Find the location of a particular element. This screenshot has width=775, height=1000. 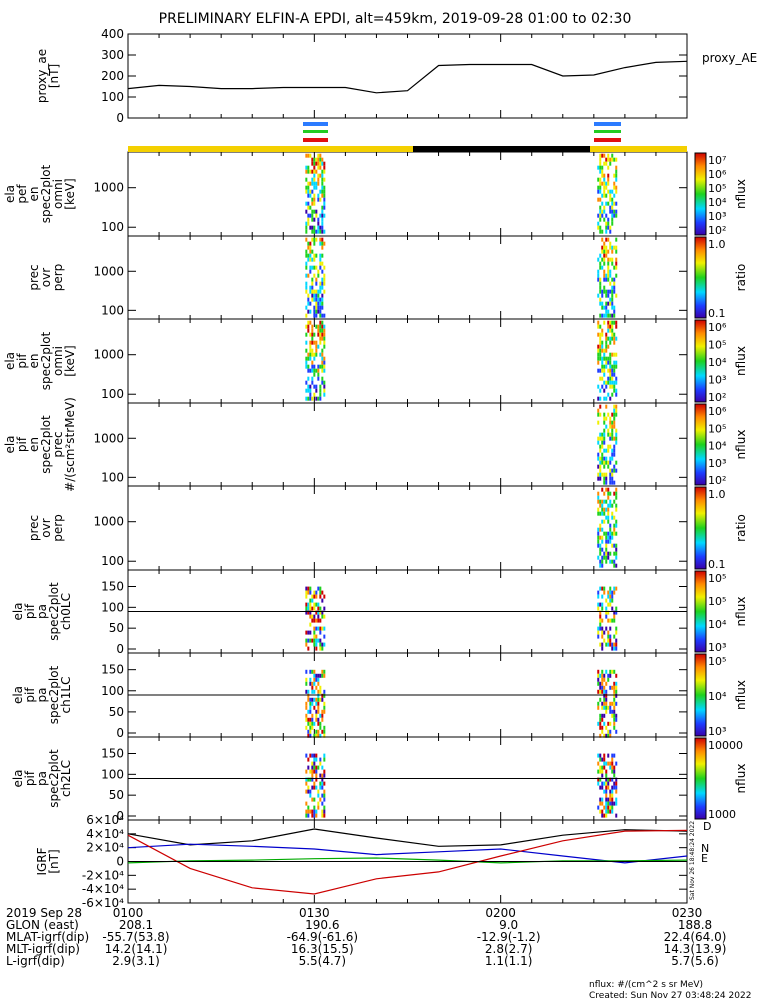

y-tick-label: 50 is located at coordinates (116, 795).